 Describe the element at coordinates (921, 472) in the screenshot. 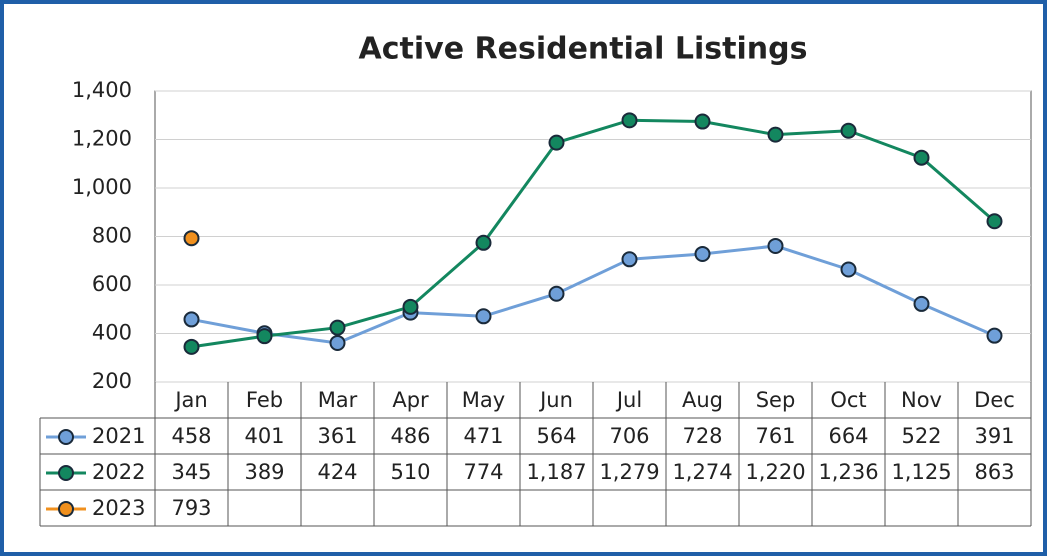

I see `table-value: 1,125` at that location.